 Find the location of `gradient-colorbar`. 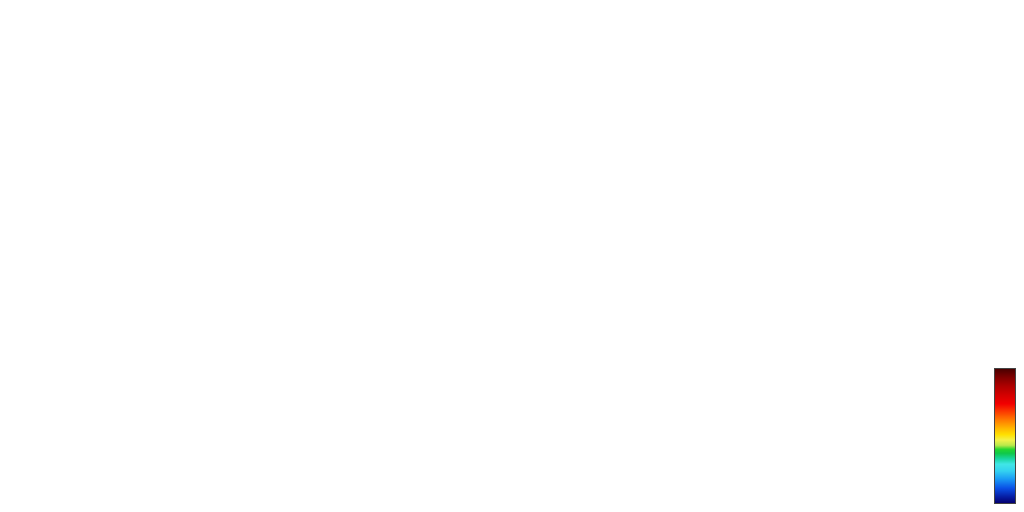

gradient-colorbar is located at coordinates (1005, 436).